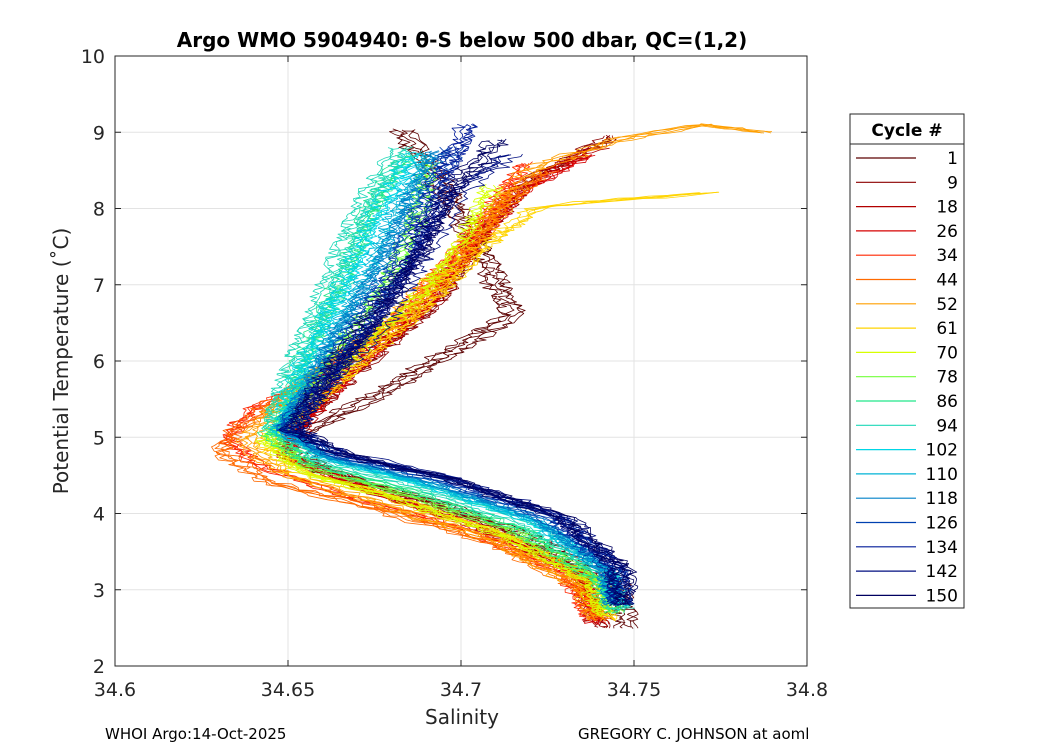 This screenshot has height=750, width=1050. I want to click on legend-title: Cycle #, so click(906, 131).